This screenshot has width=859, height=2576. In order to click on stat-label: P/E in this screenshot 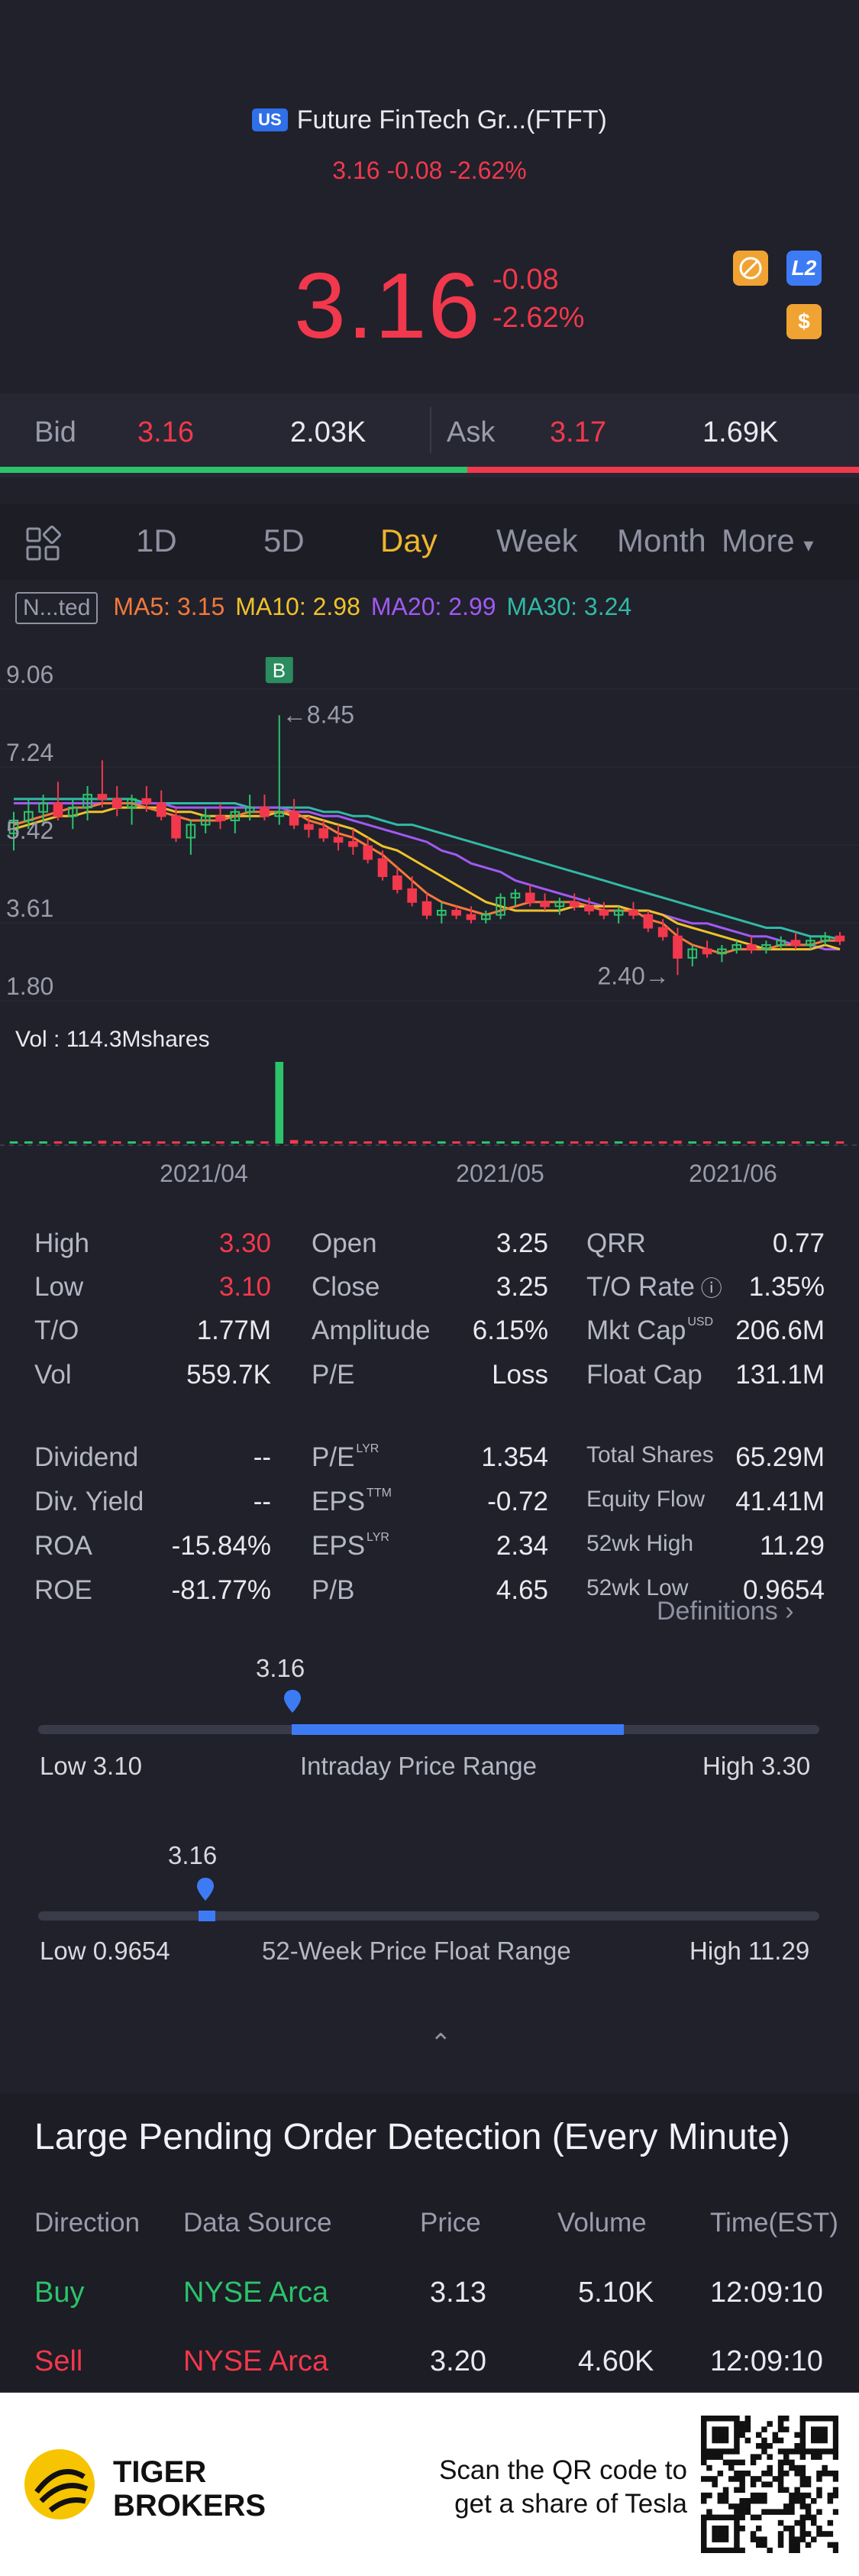, I will do `click(333, 1375)`.